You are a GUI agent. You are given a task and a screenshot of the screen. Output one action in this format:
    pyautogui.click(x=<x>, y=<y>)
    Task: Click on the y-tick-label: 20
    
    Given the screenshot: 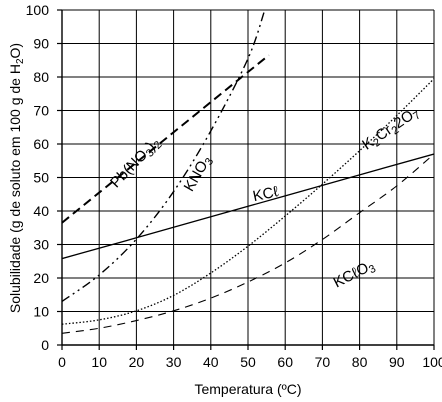 What is the action you would take?
    pyautogui.click(x=41, y=278)
    